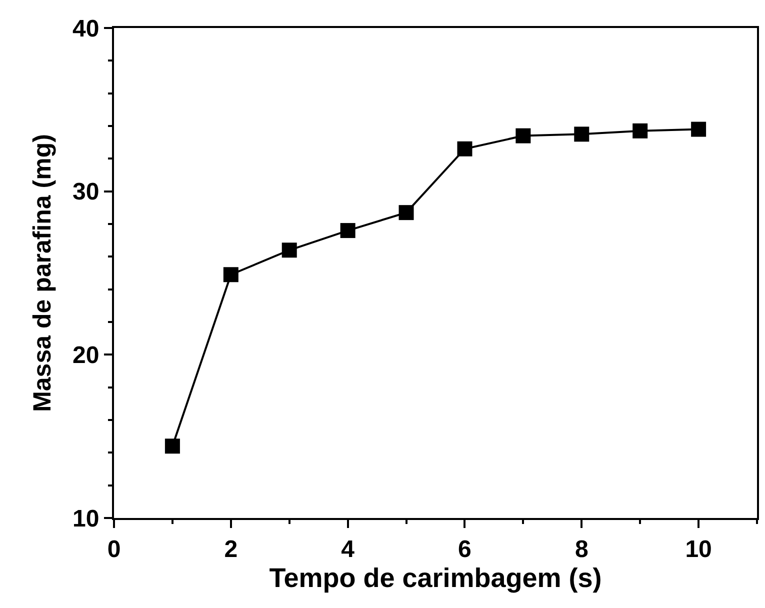 This screenshot has height=608, width=765. What do you see at coordinates (86, 518) in the screenshot?
I see `y-tick-label: 10` at bounding box center [86, 518].